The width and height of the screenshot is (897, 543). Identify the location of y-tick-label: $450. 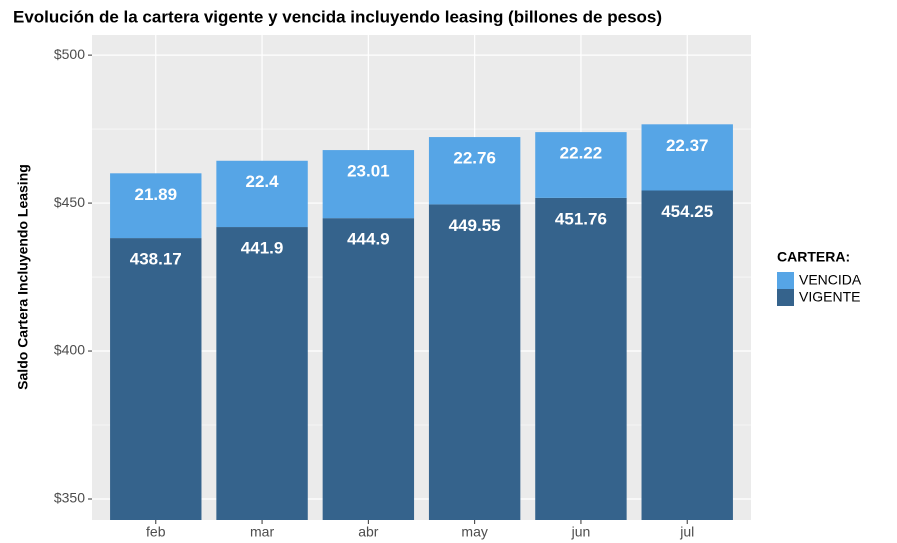
(69, 202).